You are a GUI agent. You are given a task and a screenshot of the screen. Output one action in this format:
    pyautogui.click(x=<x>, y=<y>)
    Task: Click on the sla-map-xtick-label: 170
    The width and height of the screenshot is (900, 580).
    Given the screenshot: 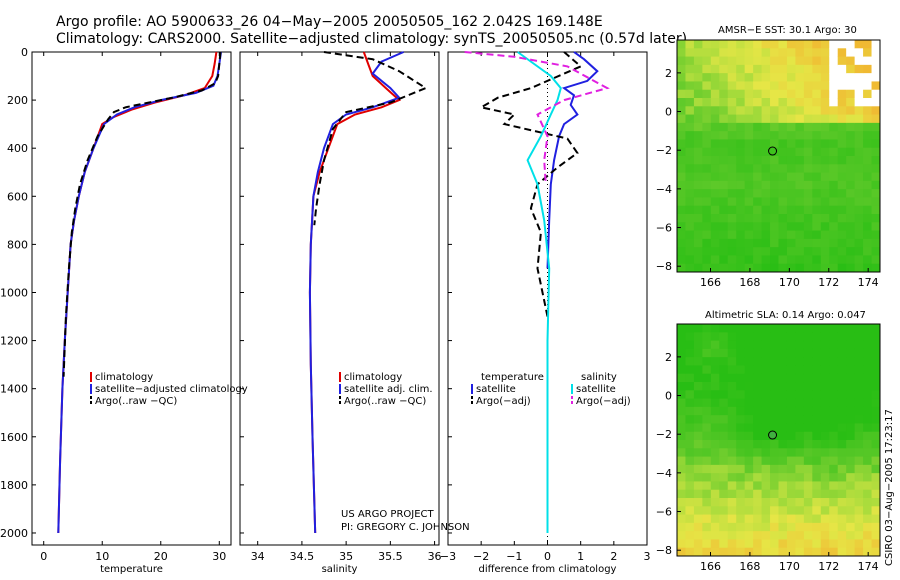 What is the action you would take?
    pyautogui.click(x=789, y=566)
    